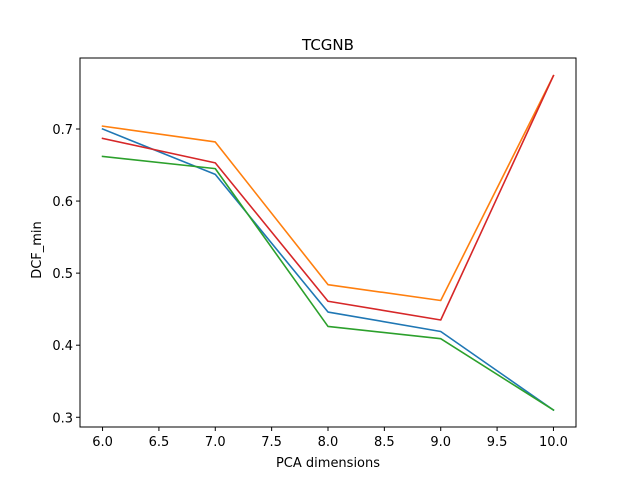 This screenshot has height=480, width=640. I want to click on x-tick-label: 6.0, so click(102, 442).